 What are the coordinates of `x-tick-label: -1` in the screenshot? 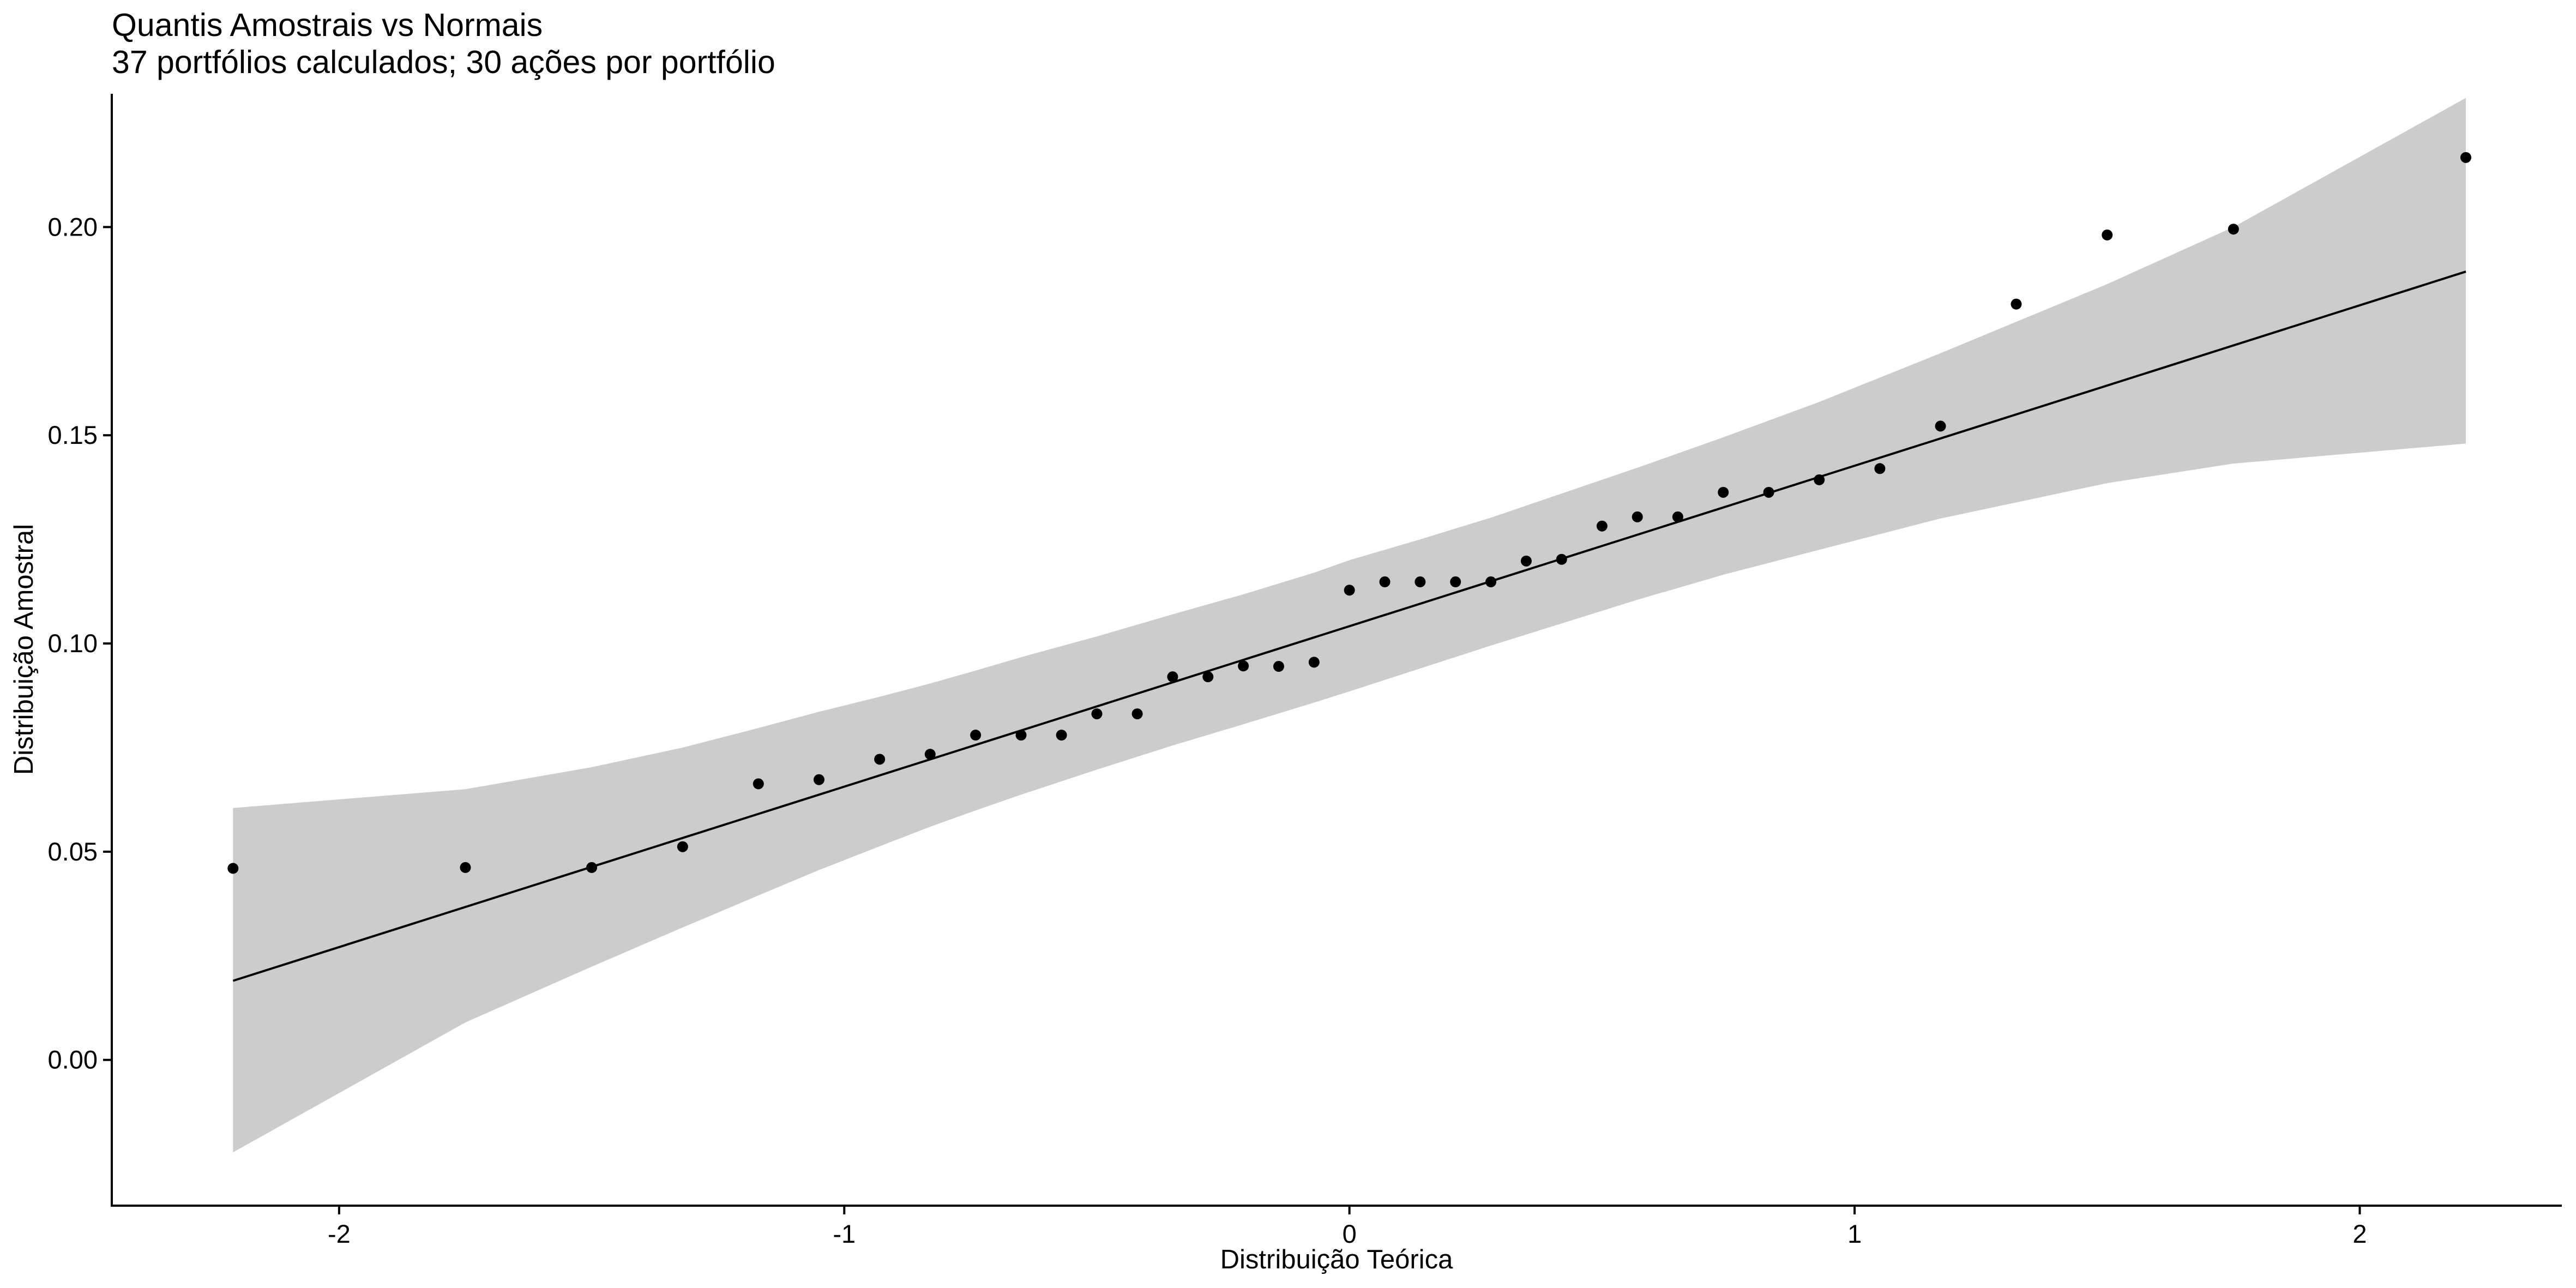 It's located at (844, 1233).